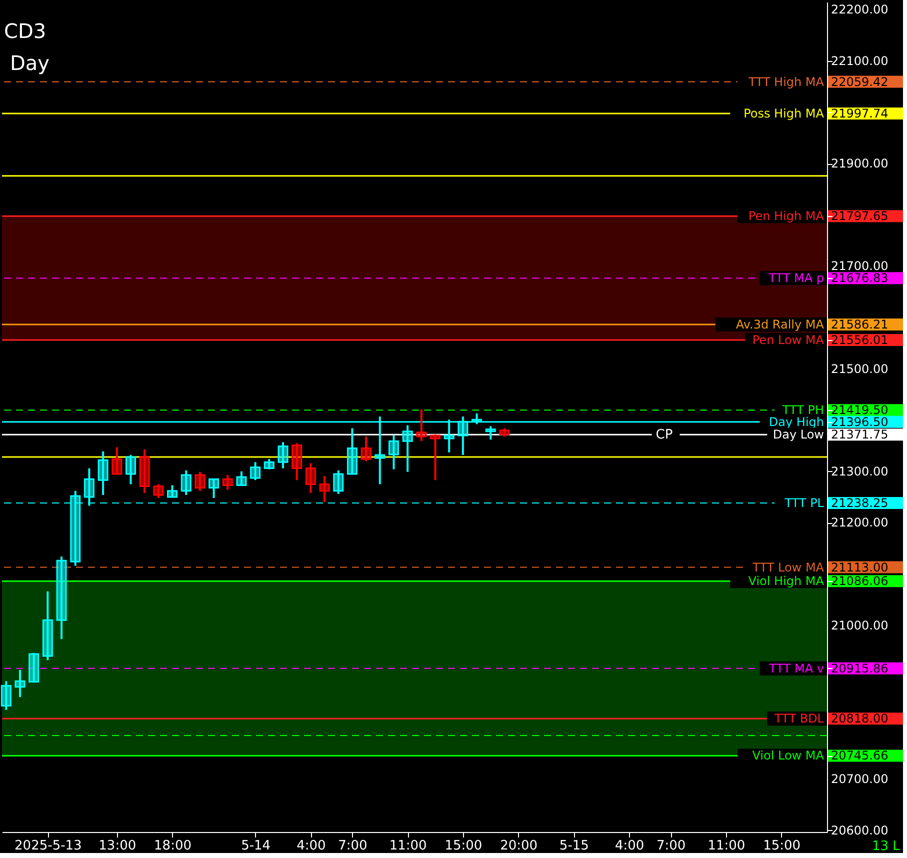  I want to click on ref-line-label: TTT PH, so click(802, 410).